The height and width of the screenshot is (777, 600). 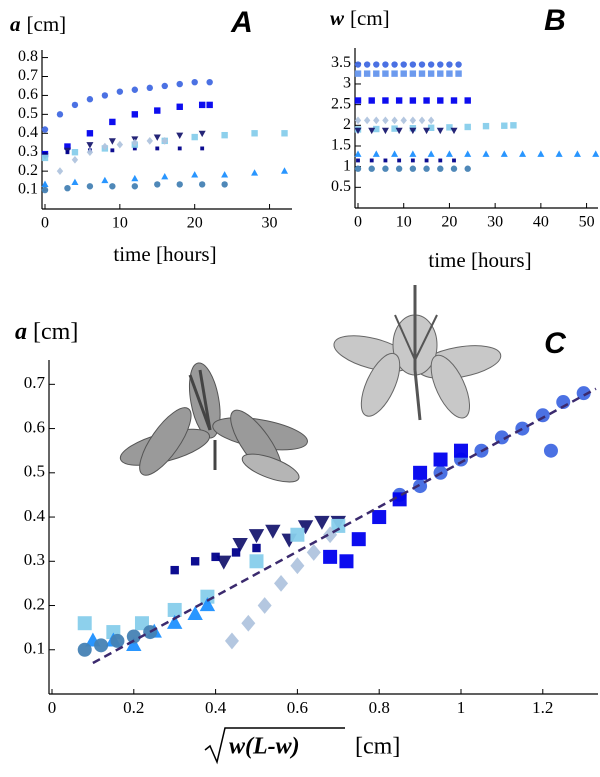 What do you see at coordinates (47, 24) in the screenshot?
I see `y-label-unit: [cm]` at bounding box center [47, 24].